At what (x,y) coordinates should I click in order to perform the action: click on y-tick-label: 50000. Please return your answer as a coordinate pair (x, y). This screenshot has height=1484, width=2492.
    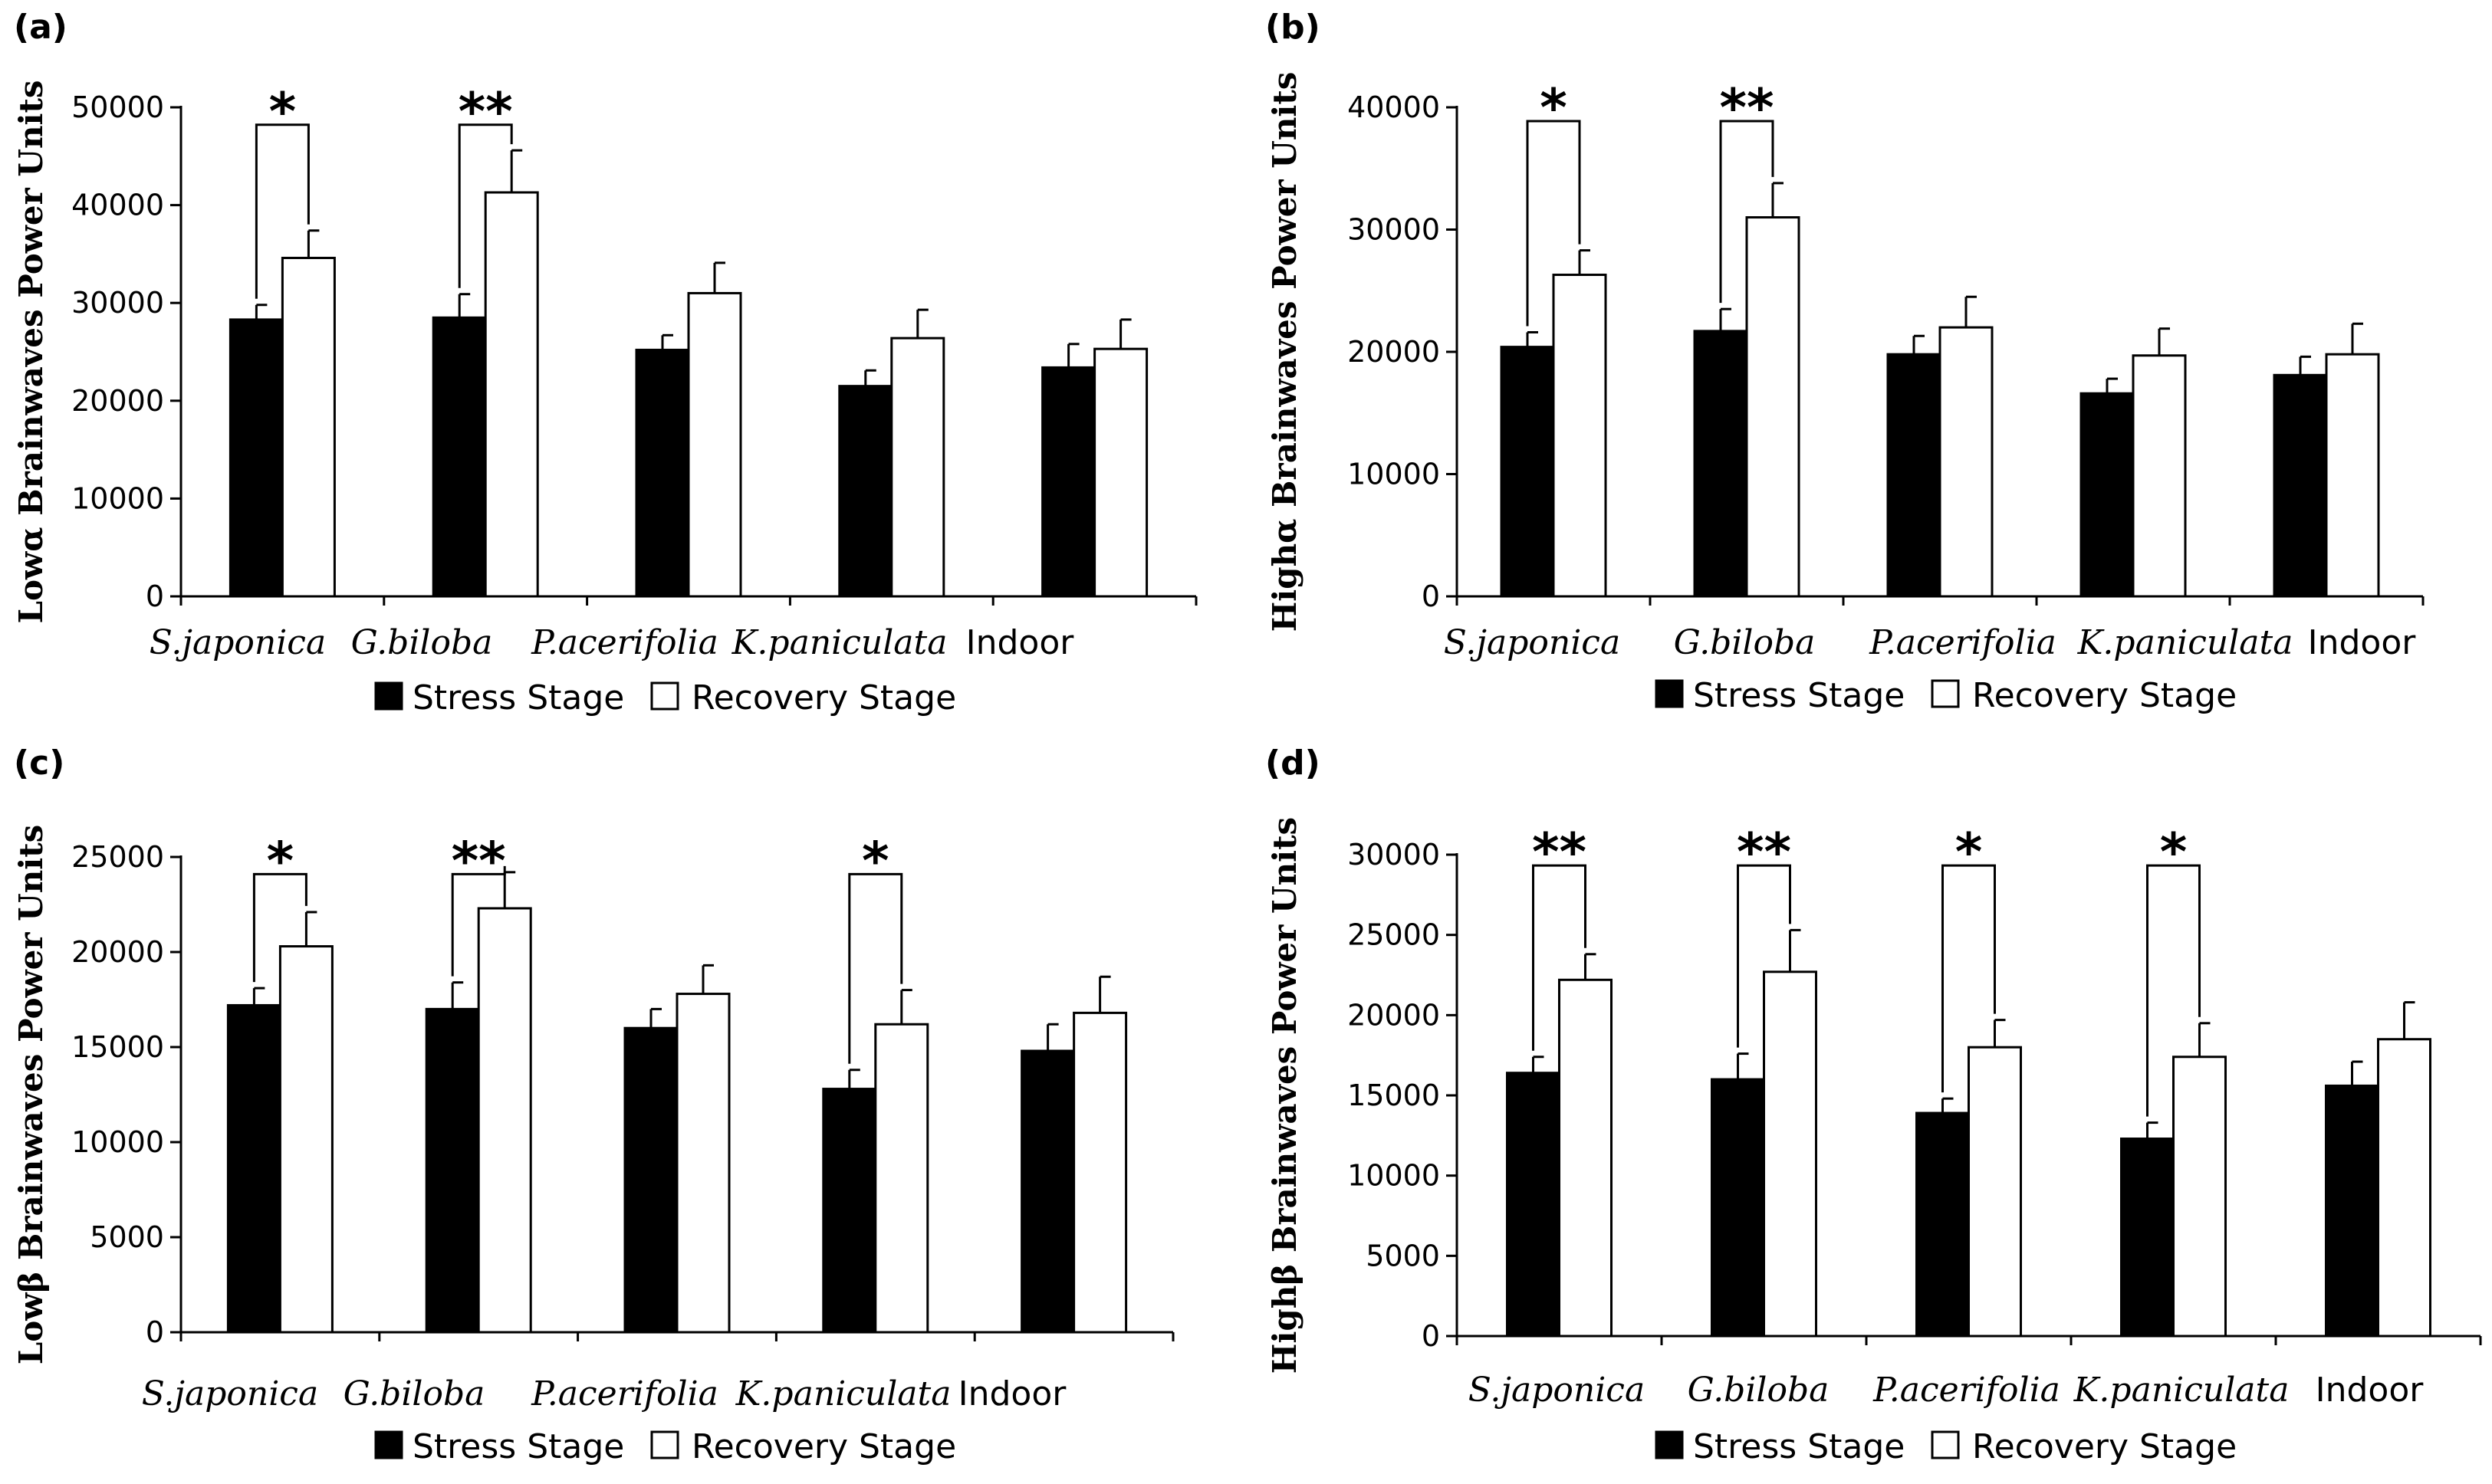
    Looking at the image, I should click on (117, 107).